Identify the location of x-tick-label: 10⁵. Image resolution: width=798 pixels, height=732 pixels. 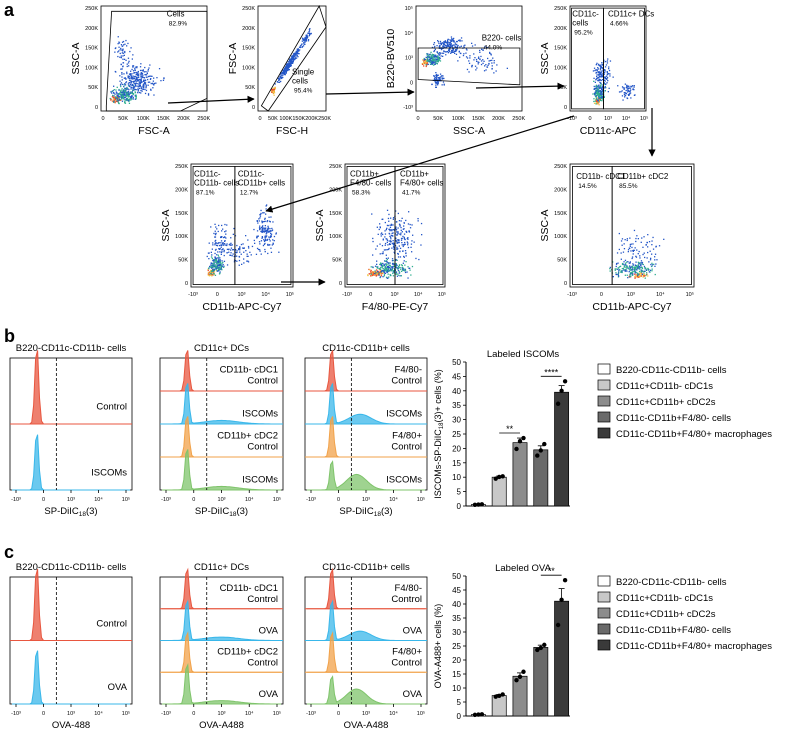
(421, 713).